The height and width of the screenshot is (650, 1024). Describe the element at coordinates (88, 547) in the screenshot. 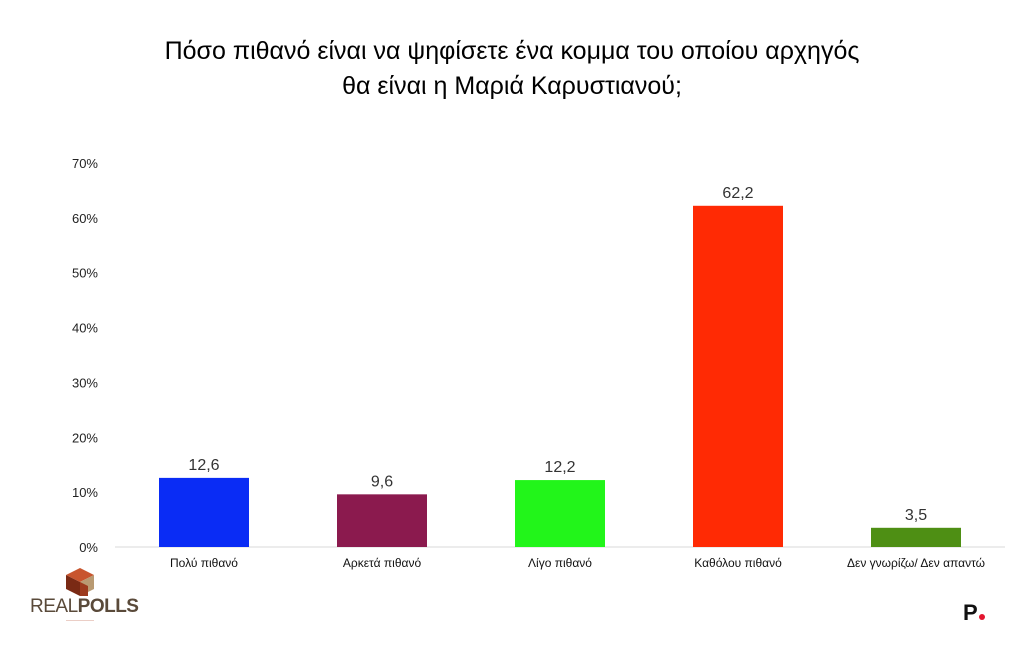

I see `y-tick-label: 0%` at that location.